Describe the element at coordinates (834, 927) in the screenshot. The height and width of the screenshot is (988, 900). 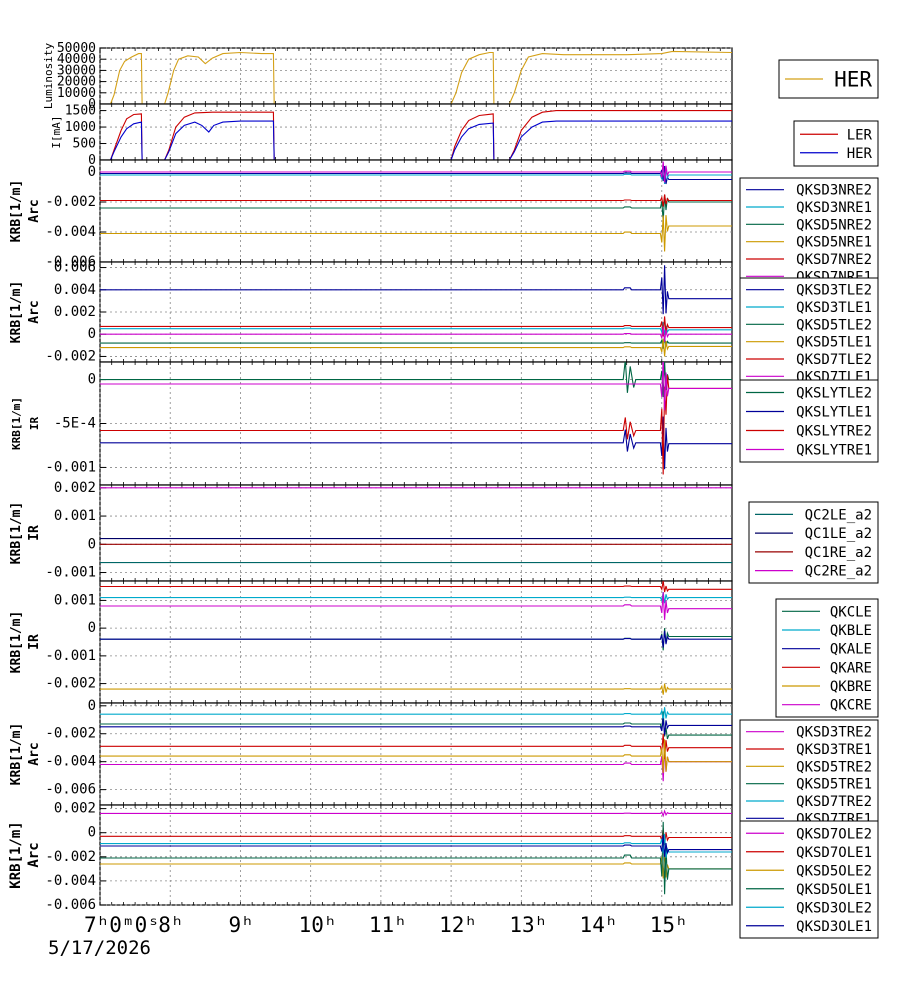
I see `legend-label: QKSD3OLE1` at that location.